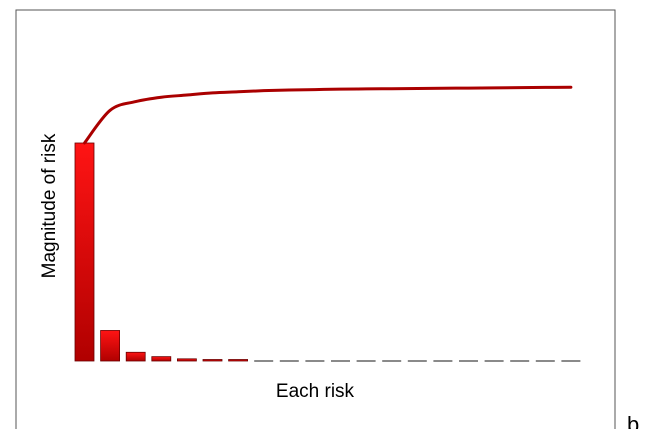 The width and height of the screenshot is (647, 429). What do you see at coordinates (633, 420) in the screenshot?
I see `panel-letter: b` at bounding box center [633, 420].